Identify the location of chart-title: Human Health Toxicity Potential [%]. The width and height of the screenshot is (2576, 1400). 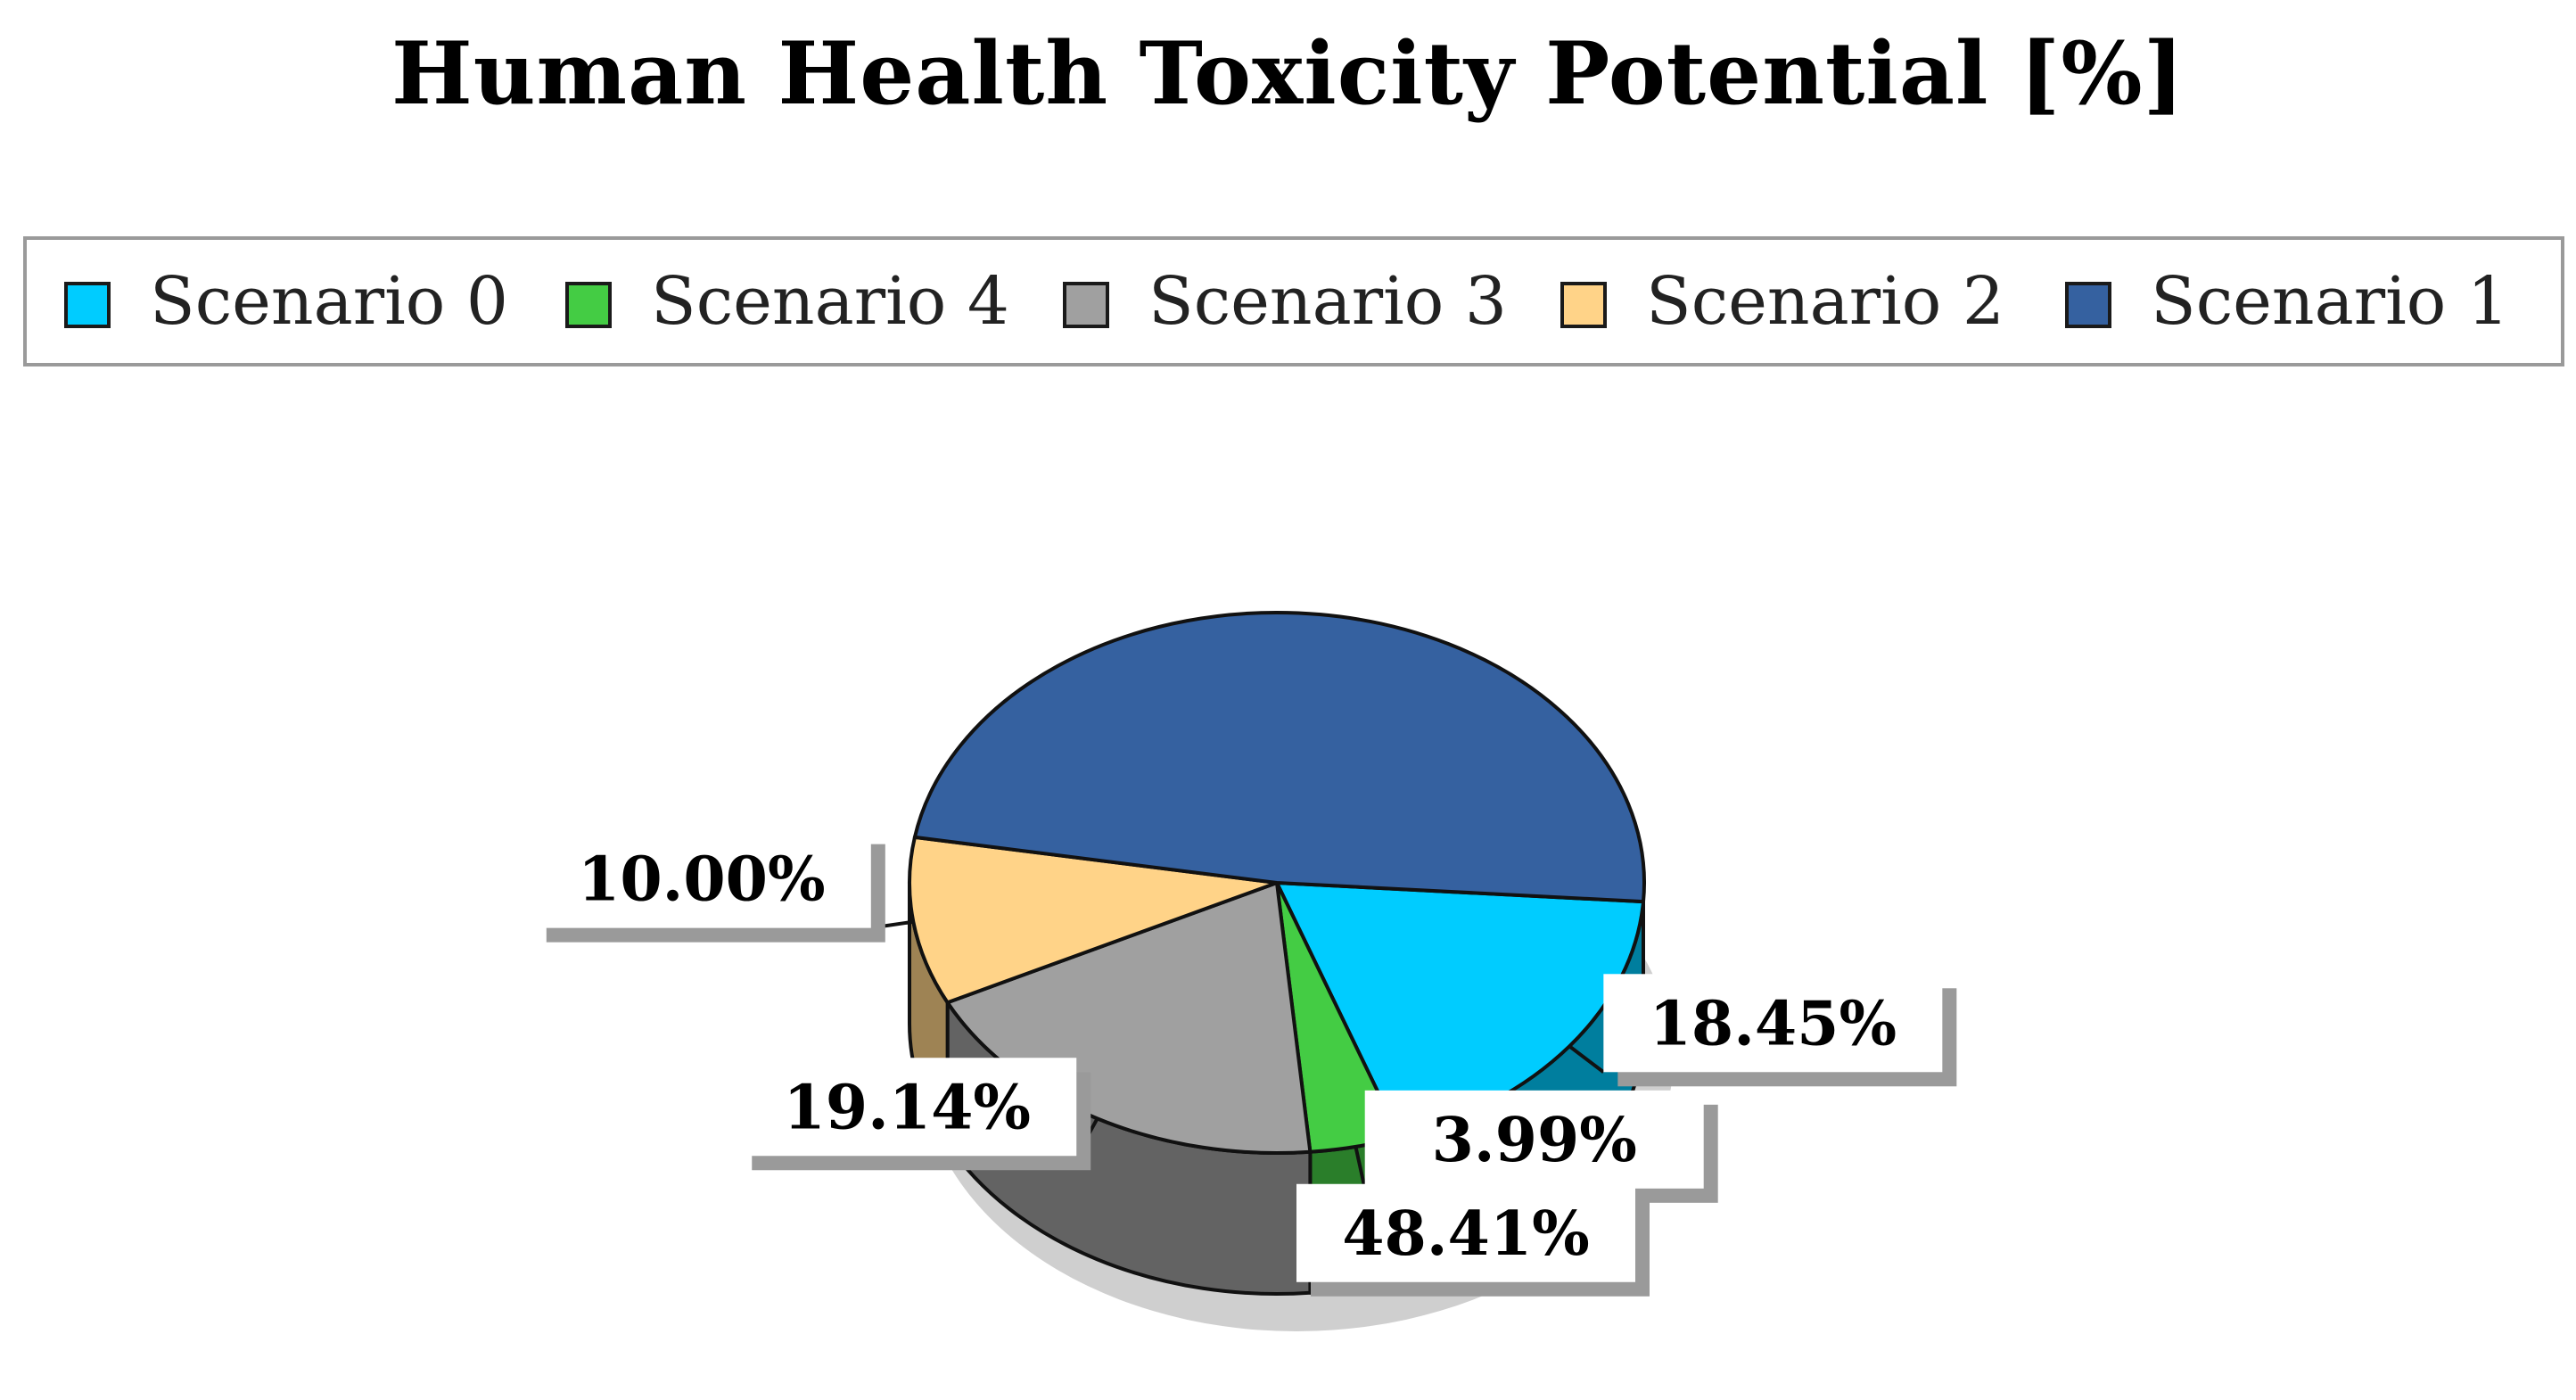
(1288, 73).